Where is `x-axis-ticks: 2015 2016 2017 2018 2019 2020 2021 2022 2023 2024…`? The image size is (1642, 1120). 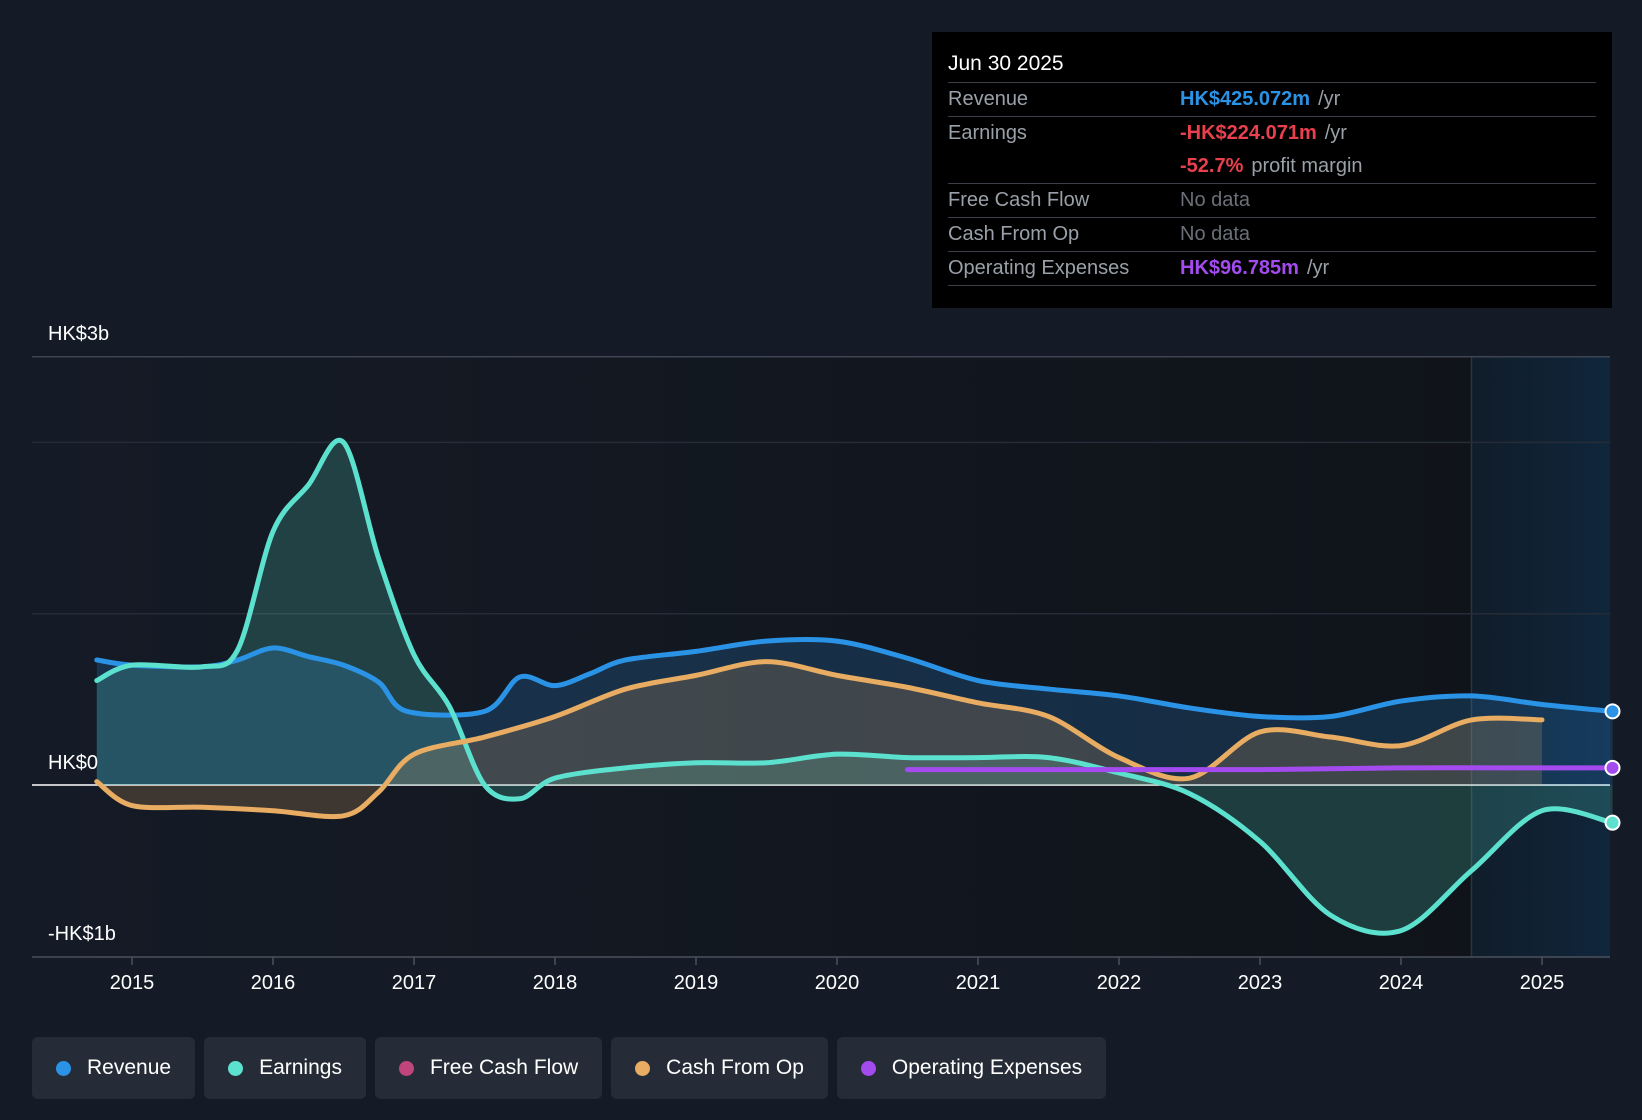 x-axis-ticks: 2015 2016 2017 2018 2019 2020 2021 2022 2023 2024… is located at coordinates (837, 975).